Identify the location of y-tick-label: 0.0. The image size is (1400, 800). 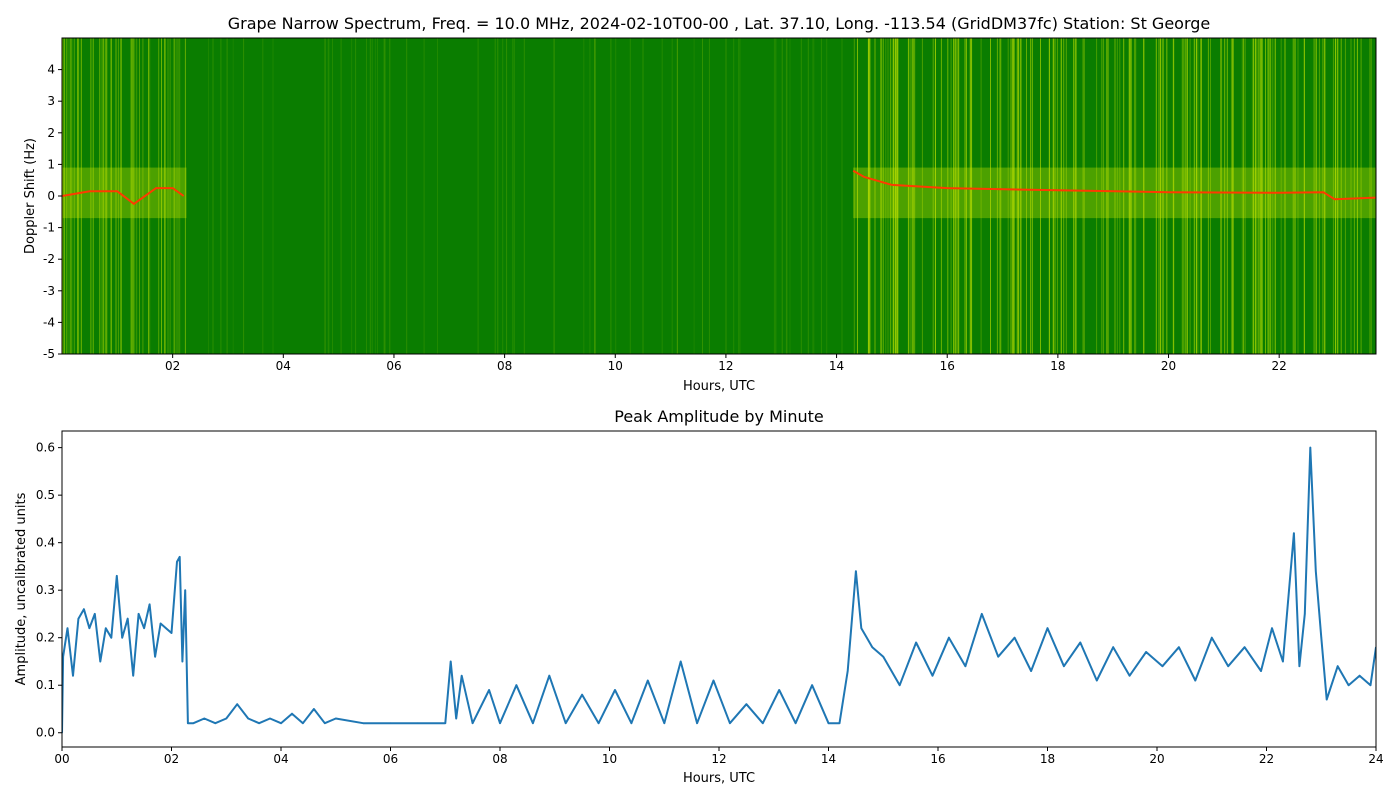
(45, 733).